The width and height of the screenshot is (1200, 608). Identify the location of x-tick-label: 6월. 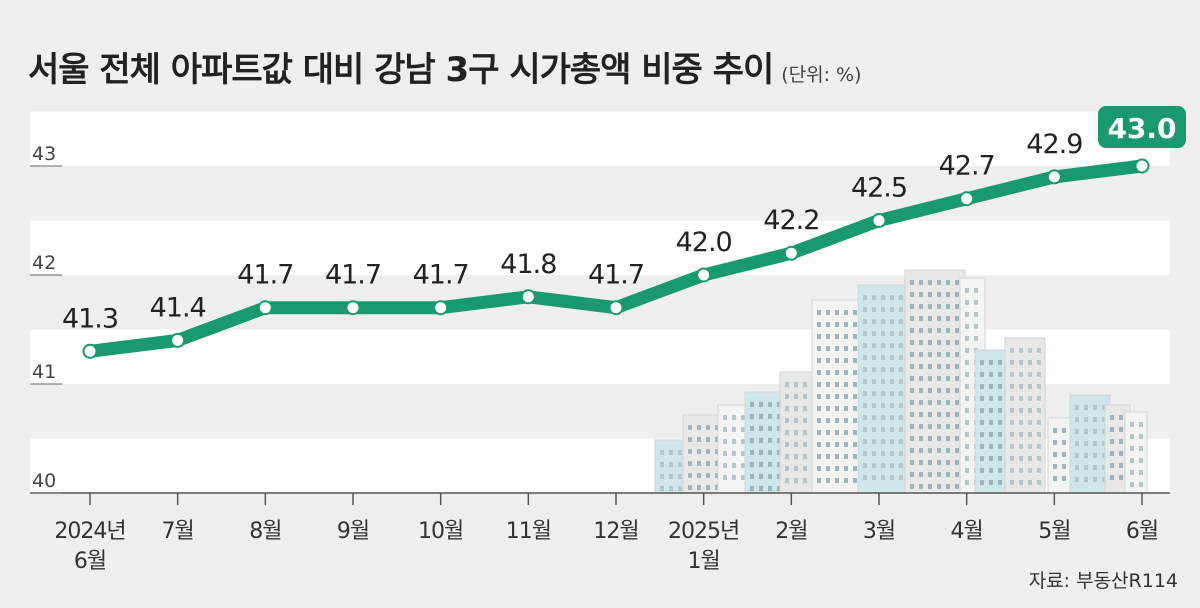
(1142, 531).